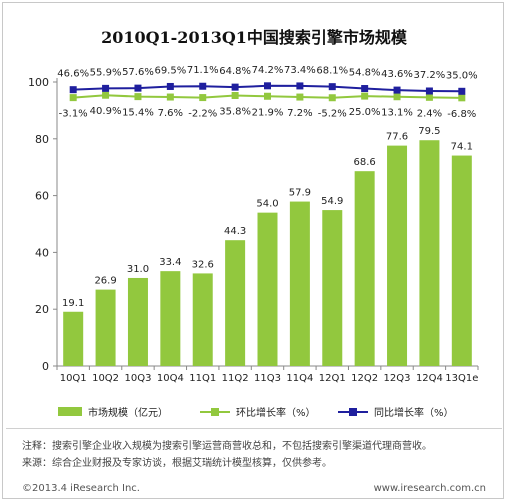 This screenshot has height=503, width=508. I want to click on yoy-value-label: 64.8%, so click(235, 71).